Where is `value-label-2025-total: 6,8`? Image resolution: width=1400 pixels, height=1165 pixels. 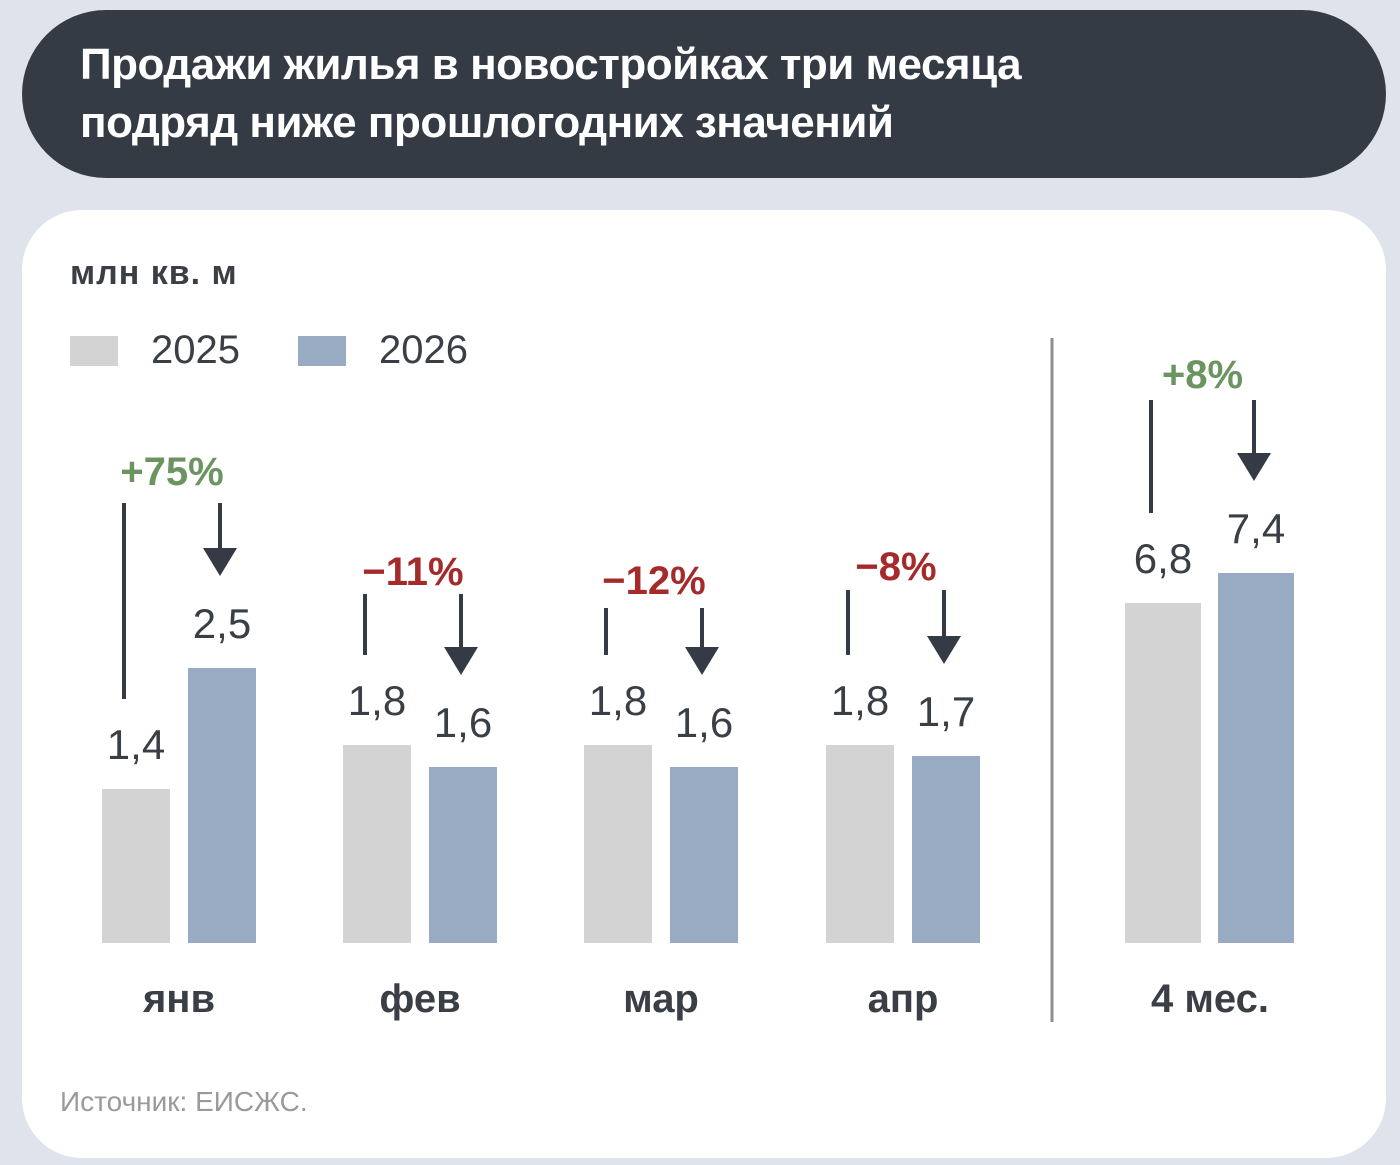 value-label-2025-total: 6,8 is located at coordinates (1163, 558).